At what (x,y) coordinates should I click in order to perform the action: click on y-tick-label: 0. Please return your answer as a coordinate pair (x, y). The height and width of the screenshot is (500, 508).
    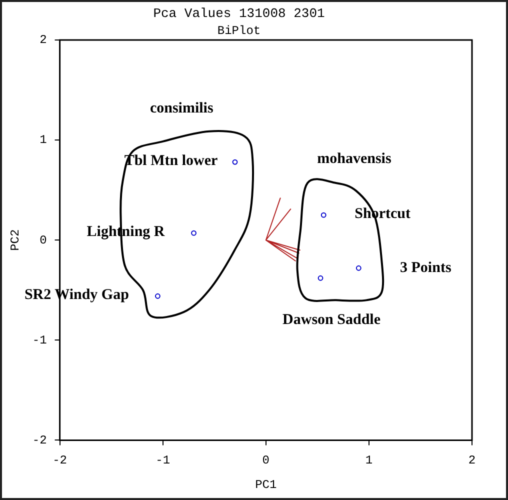
    Looking at the image, I should click on (43, 240).